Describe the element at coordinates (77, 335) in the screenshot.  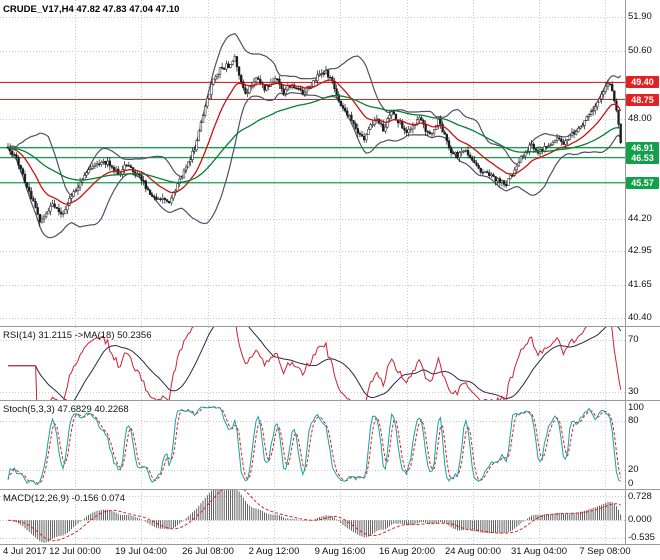
I see `rsi-indicator-label: RSI(14) 31.2115 ->MA(18) 50.2356` at that location.